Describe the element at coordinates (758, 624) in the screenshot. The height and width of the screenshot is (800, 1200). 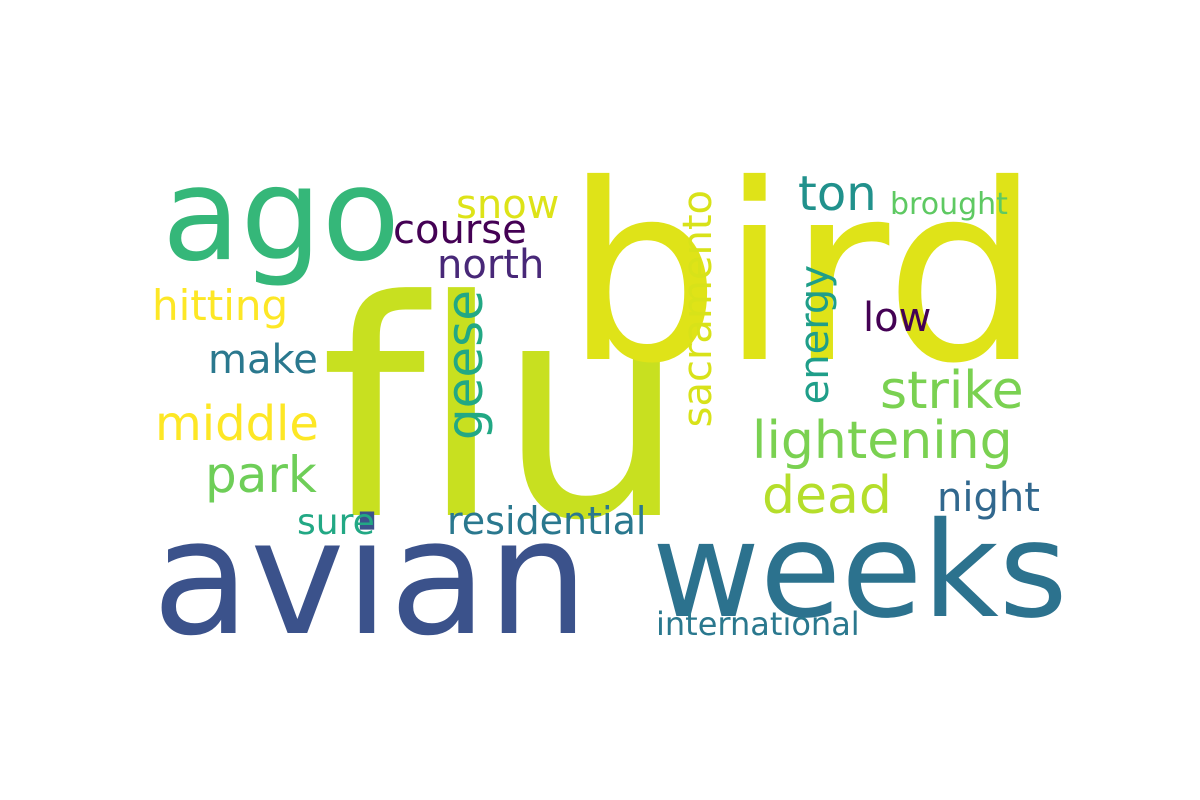
I see `word-international: international` at that location.